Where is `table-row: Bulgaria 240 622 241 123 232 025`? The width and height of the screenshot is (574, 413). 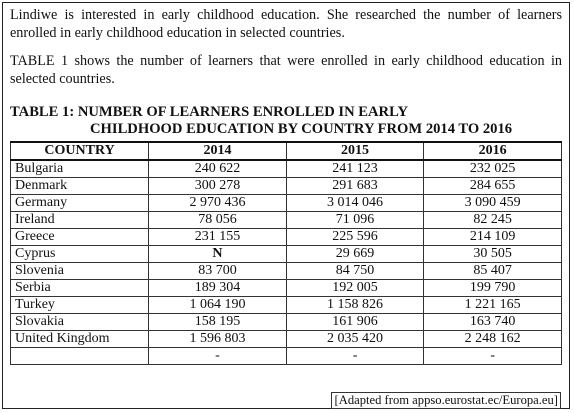
table-row: Bulgaria 240 622 241 123 232 025 is located at coordinates (285, 168).